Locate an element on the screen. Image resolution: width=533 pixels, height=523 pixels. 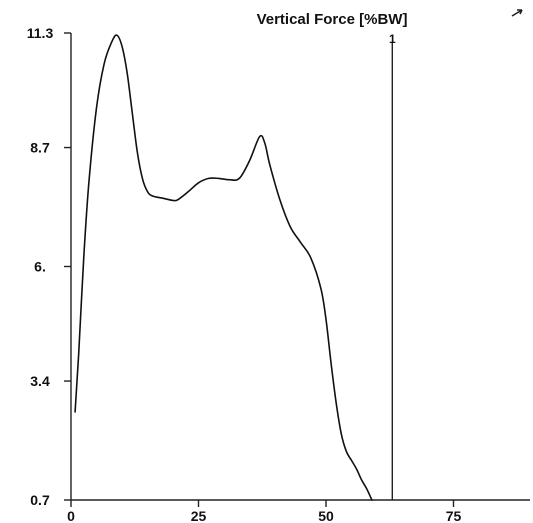
x-axis: 0 25 50 75 is located at coordinates (298, 511).